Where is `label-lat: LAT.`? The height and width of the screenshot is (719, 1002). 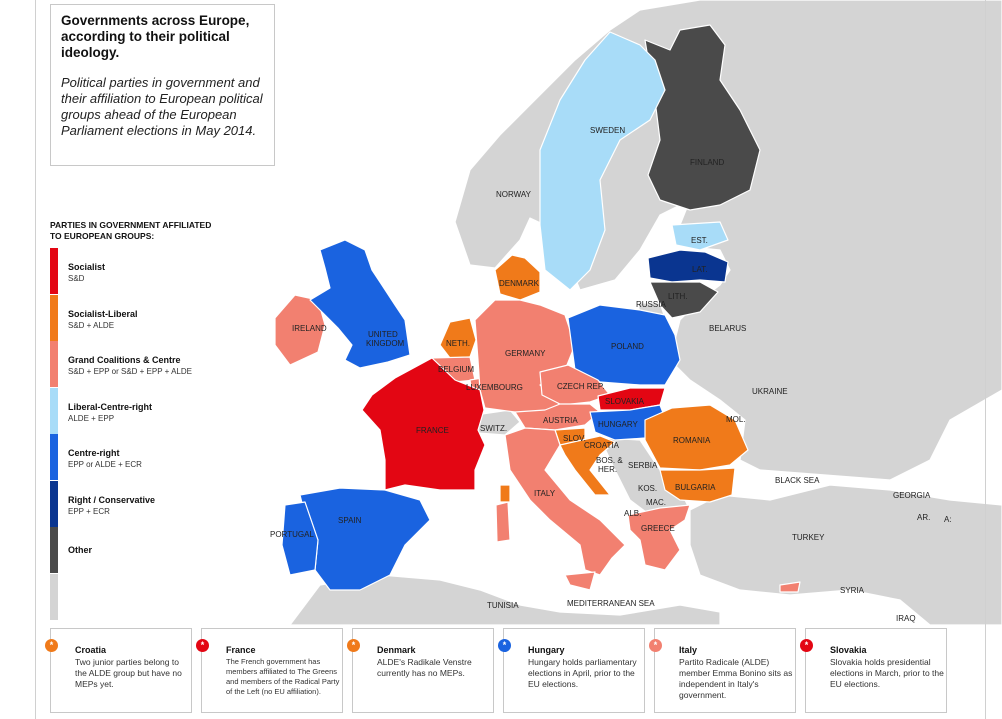
label-lat: LAT. is located at coordinates (699, 269).